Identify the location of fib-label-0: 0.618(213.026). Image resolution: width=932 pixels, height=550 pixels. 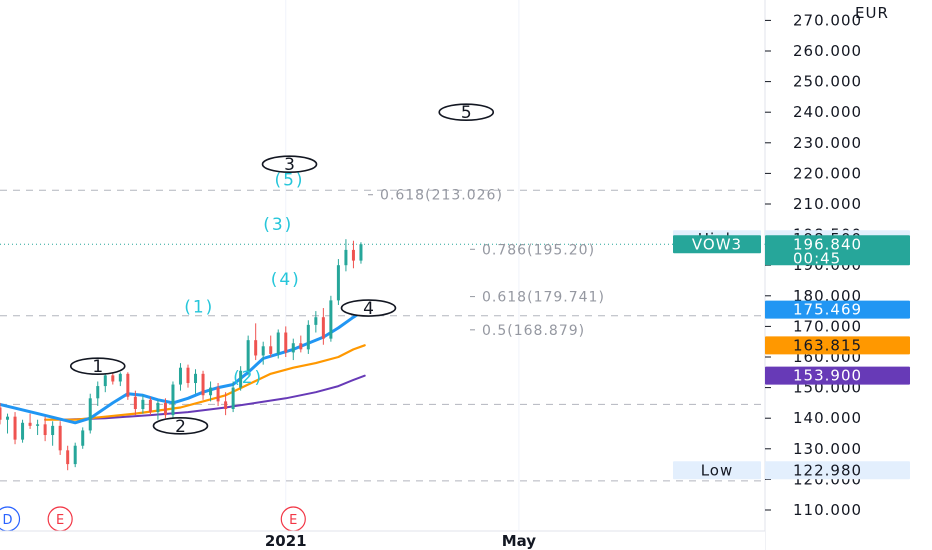
(441, 196).